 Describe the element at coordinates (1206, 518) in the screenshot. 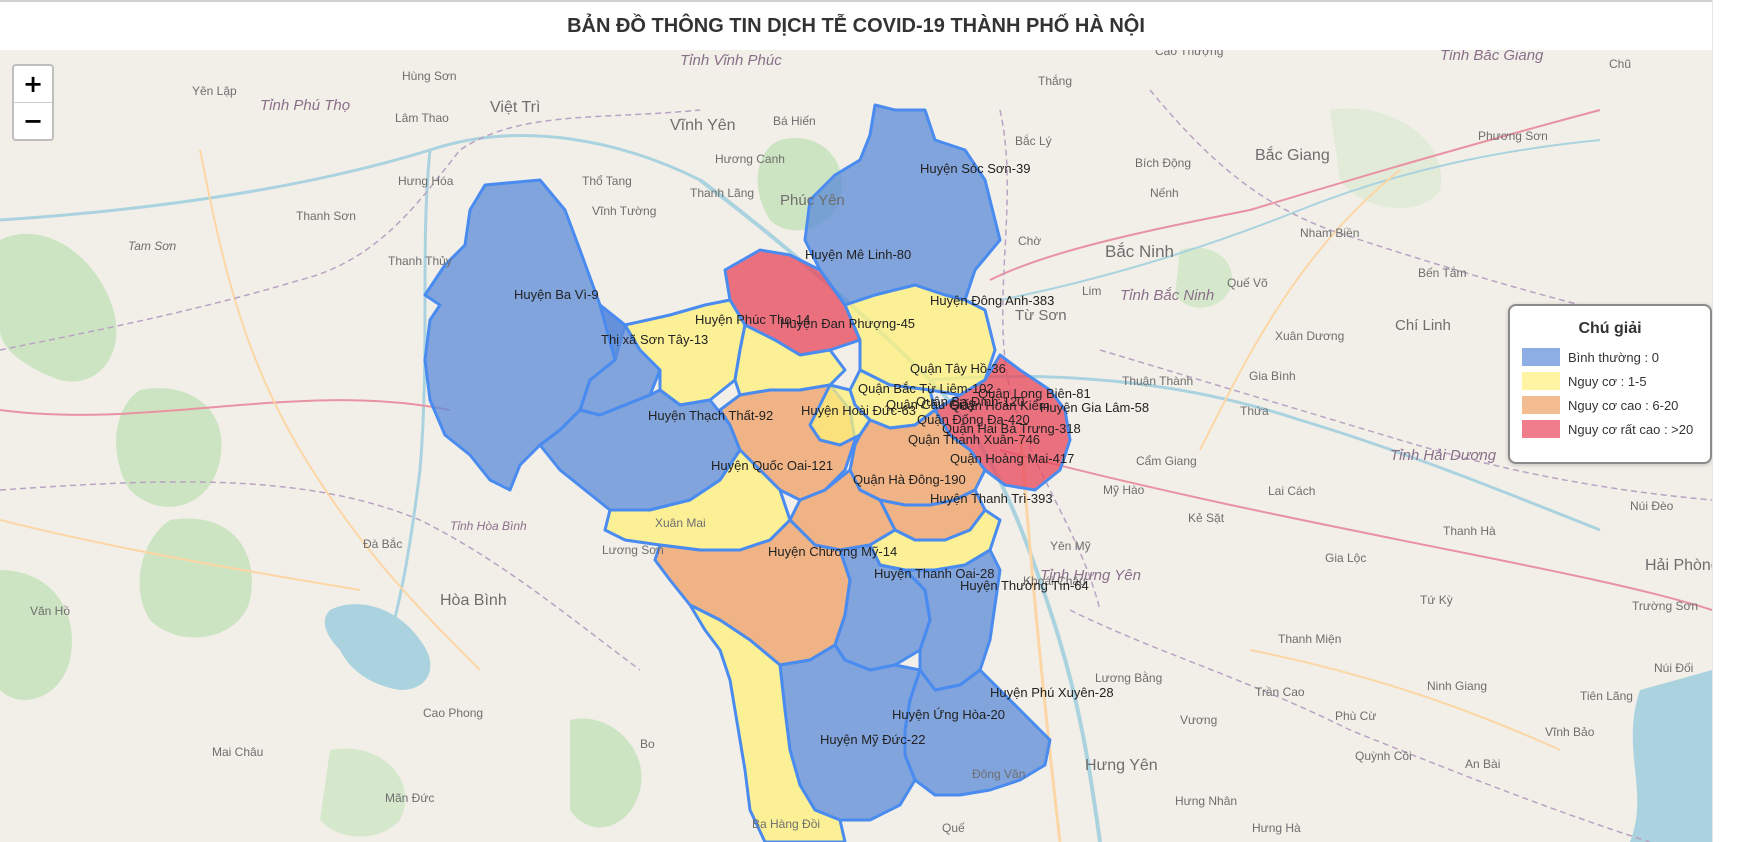

I see `place-label: Kẻ Sặt` at that location.